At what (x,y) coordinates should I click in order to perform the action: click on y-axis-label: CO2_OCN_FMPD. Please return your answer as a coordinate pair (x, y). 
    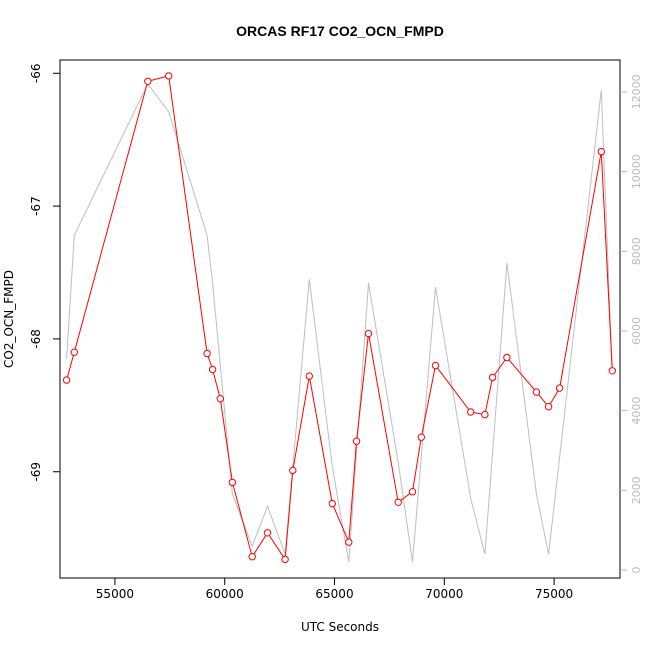
    Looking at the image, I should click on (9, 319).